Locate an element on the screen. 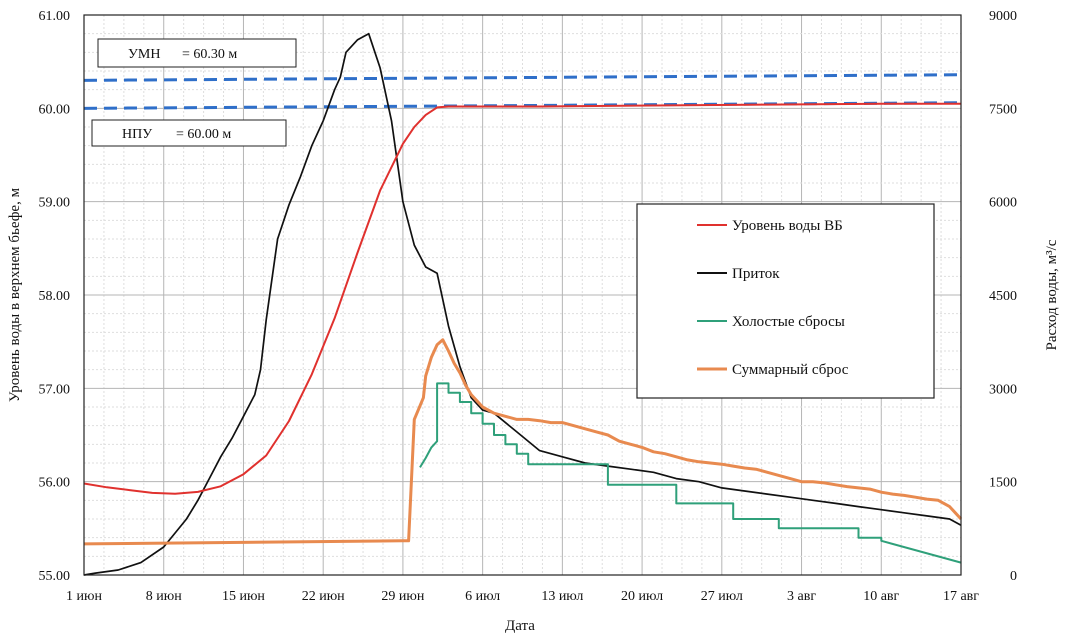  npu-label-box: НПУ = 60.00 м is located at coordinates (189, 133).